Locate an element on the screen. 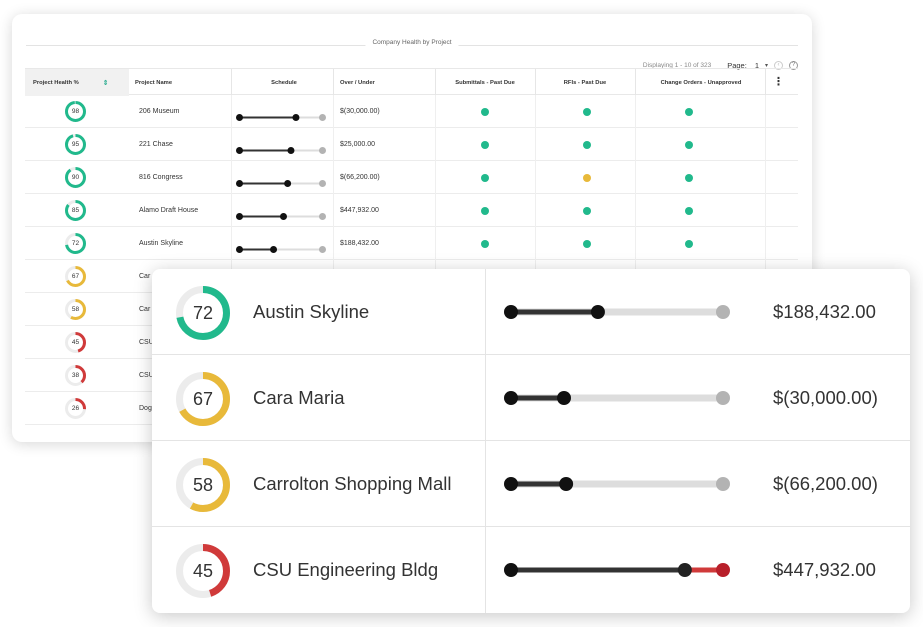 The width and height of the screenshot is (923, 627). health-gauge: 26 is located at coordinates (75, 408).